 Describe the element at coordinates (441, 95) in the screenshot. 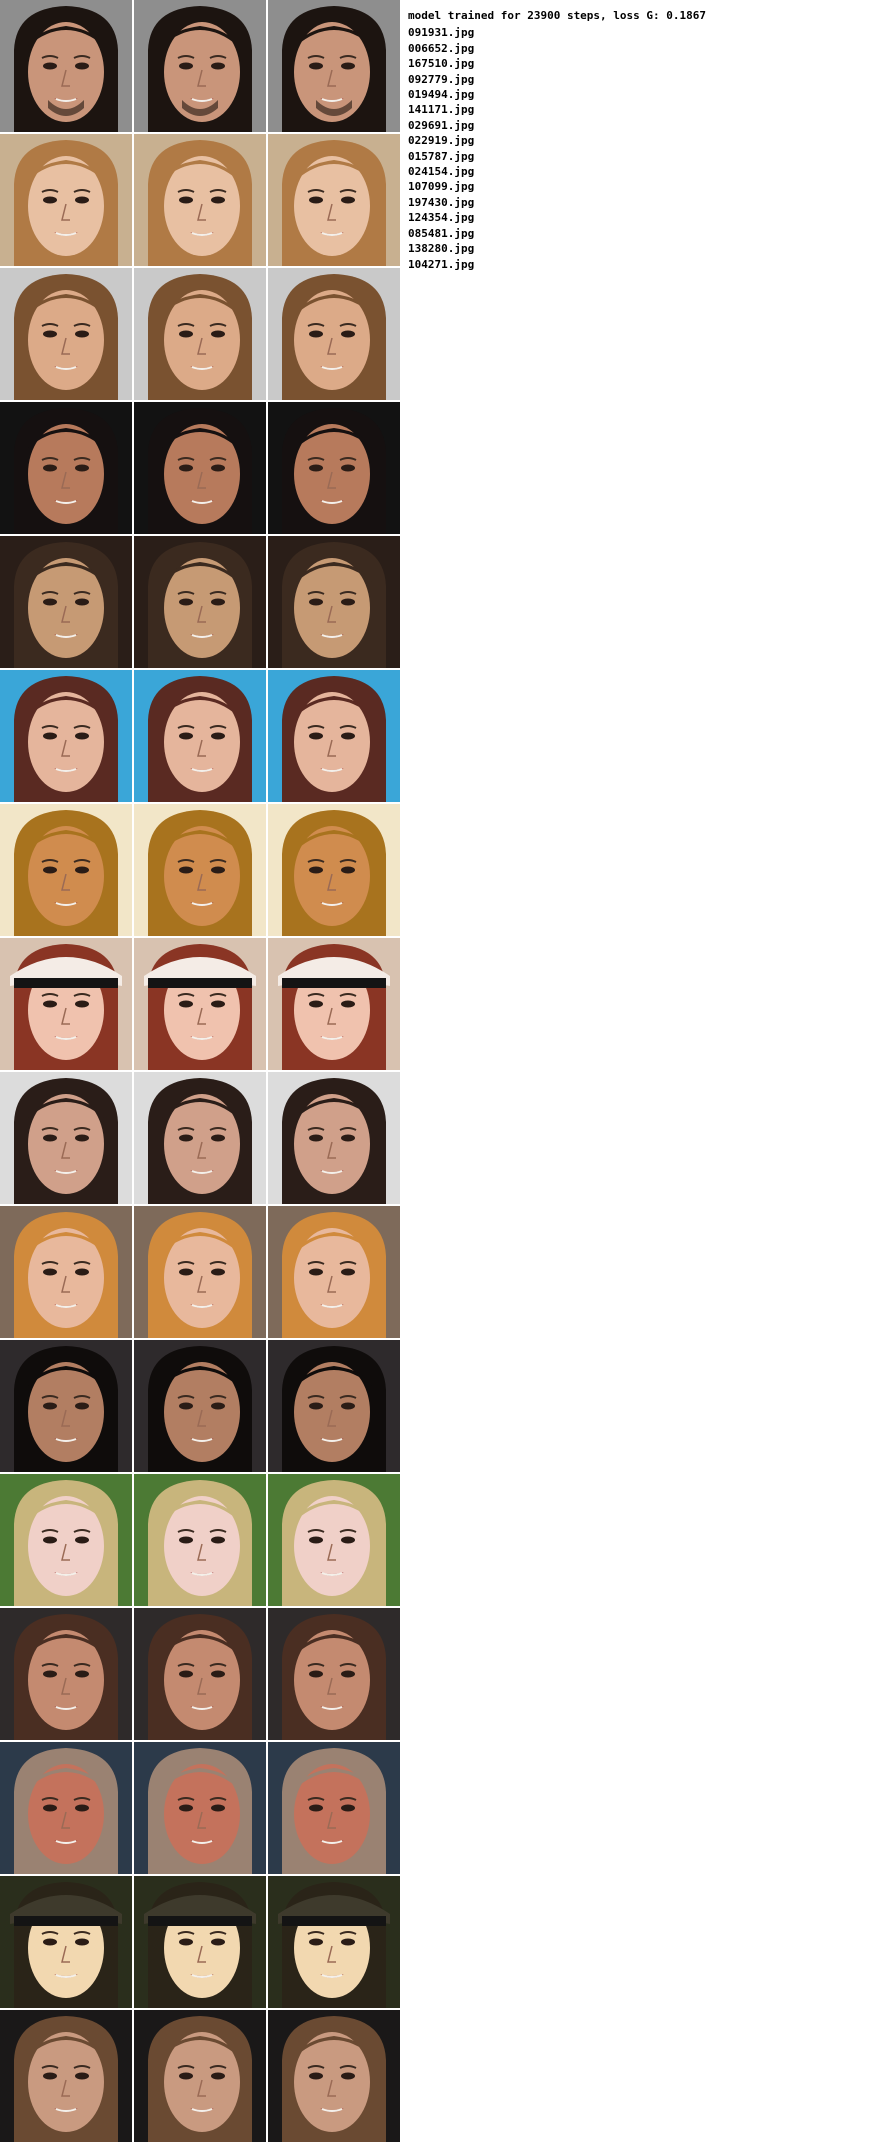

I see `file-name: 019494.jpg` at that location.